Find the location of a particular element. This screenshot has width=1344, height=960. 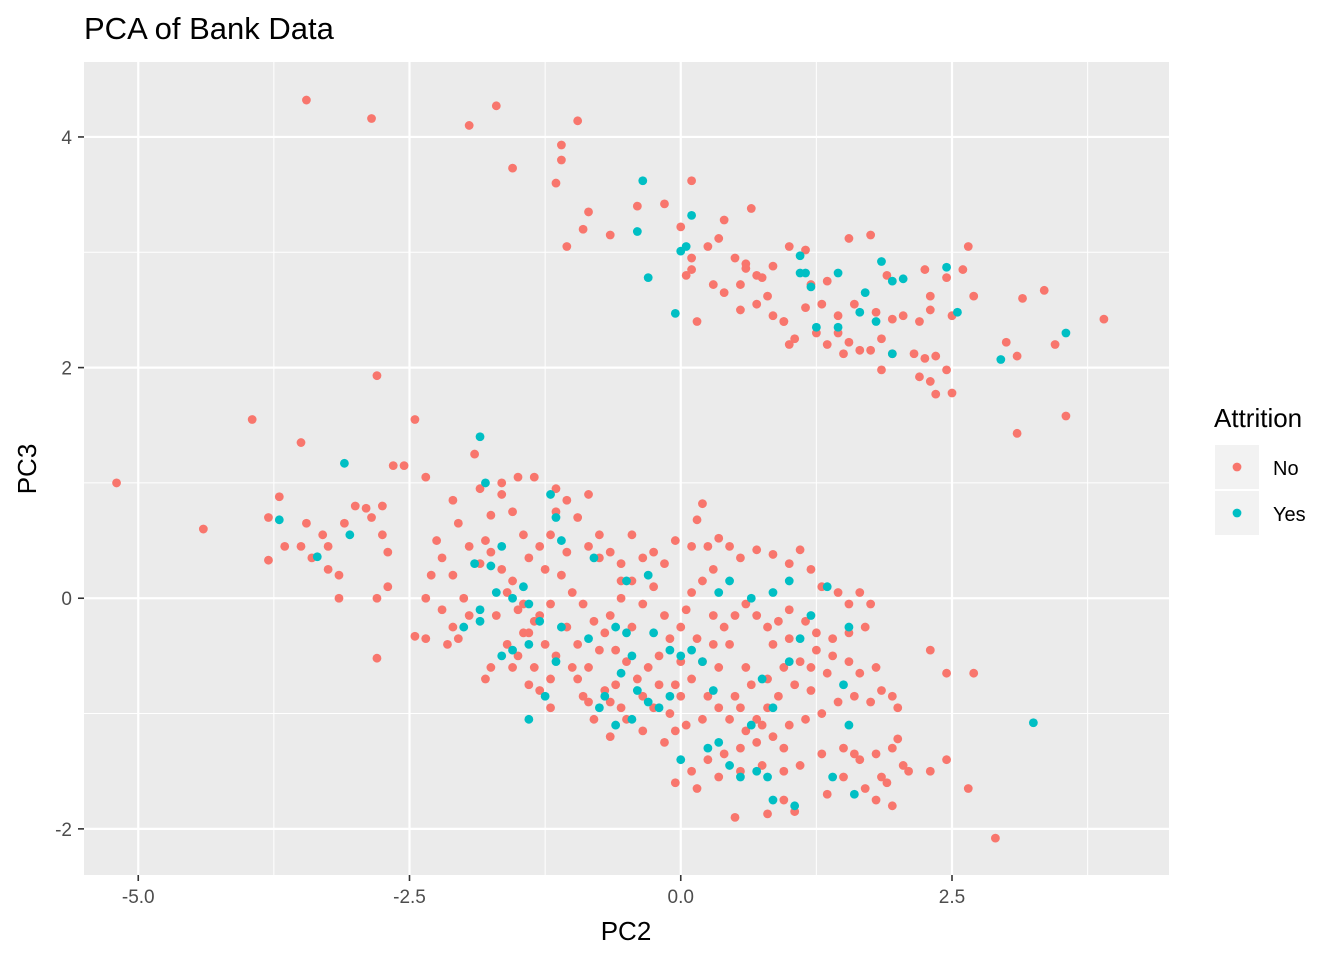

chart-title: PCA of Bank Data is located at coordinates (209, 28).